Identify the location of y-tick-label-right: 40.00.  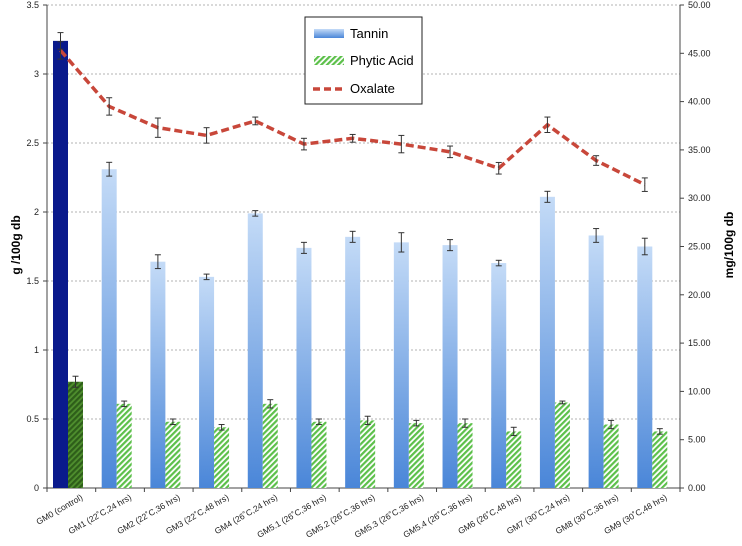
(699, 102).